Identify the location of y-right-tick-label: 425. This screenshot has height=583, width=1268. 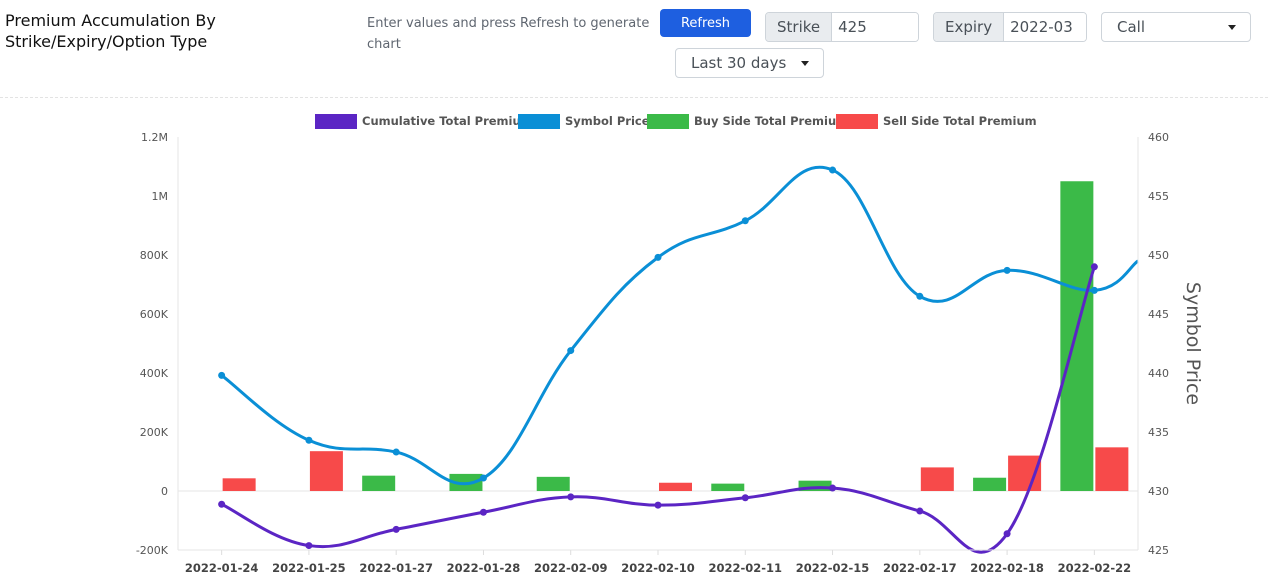
(1158, 550).